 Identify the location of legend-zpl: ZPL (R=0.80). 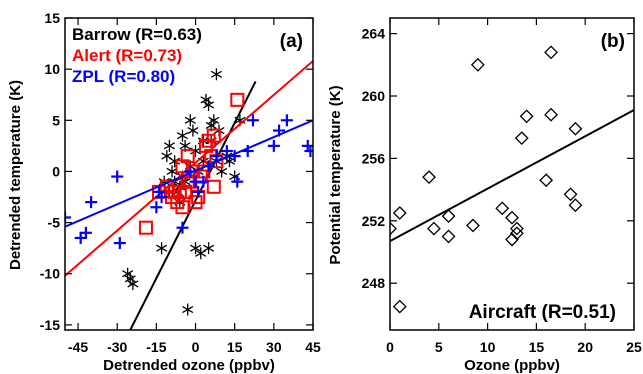
(123, 76).